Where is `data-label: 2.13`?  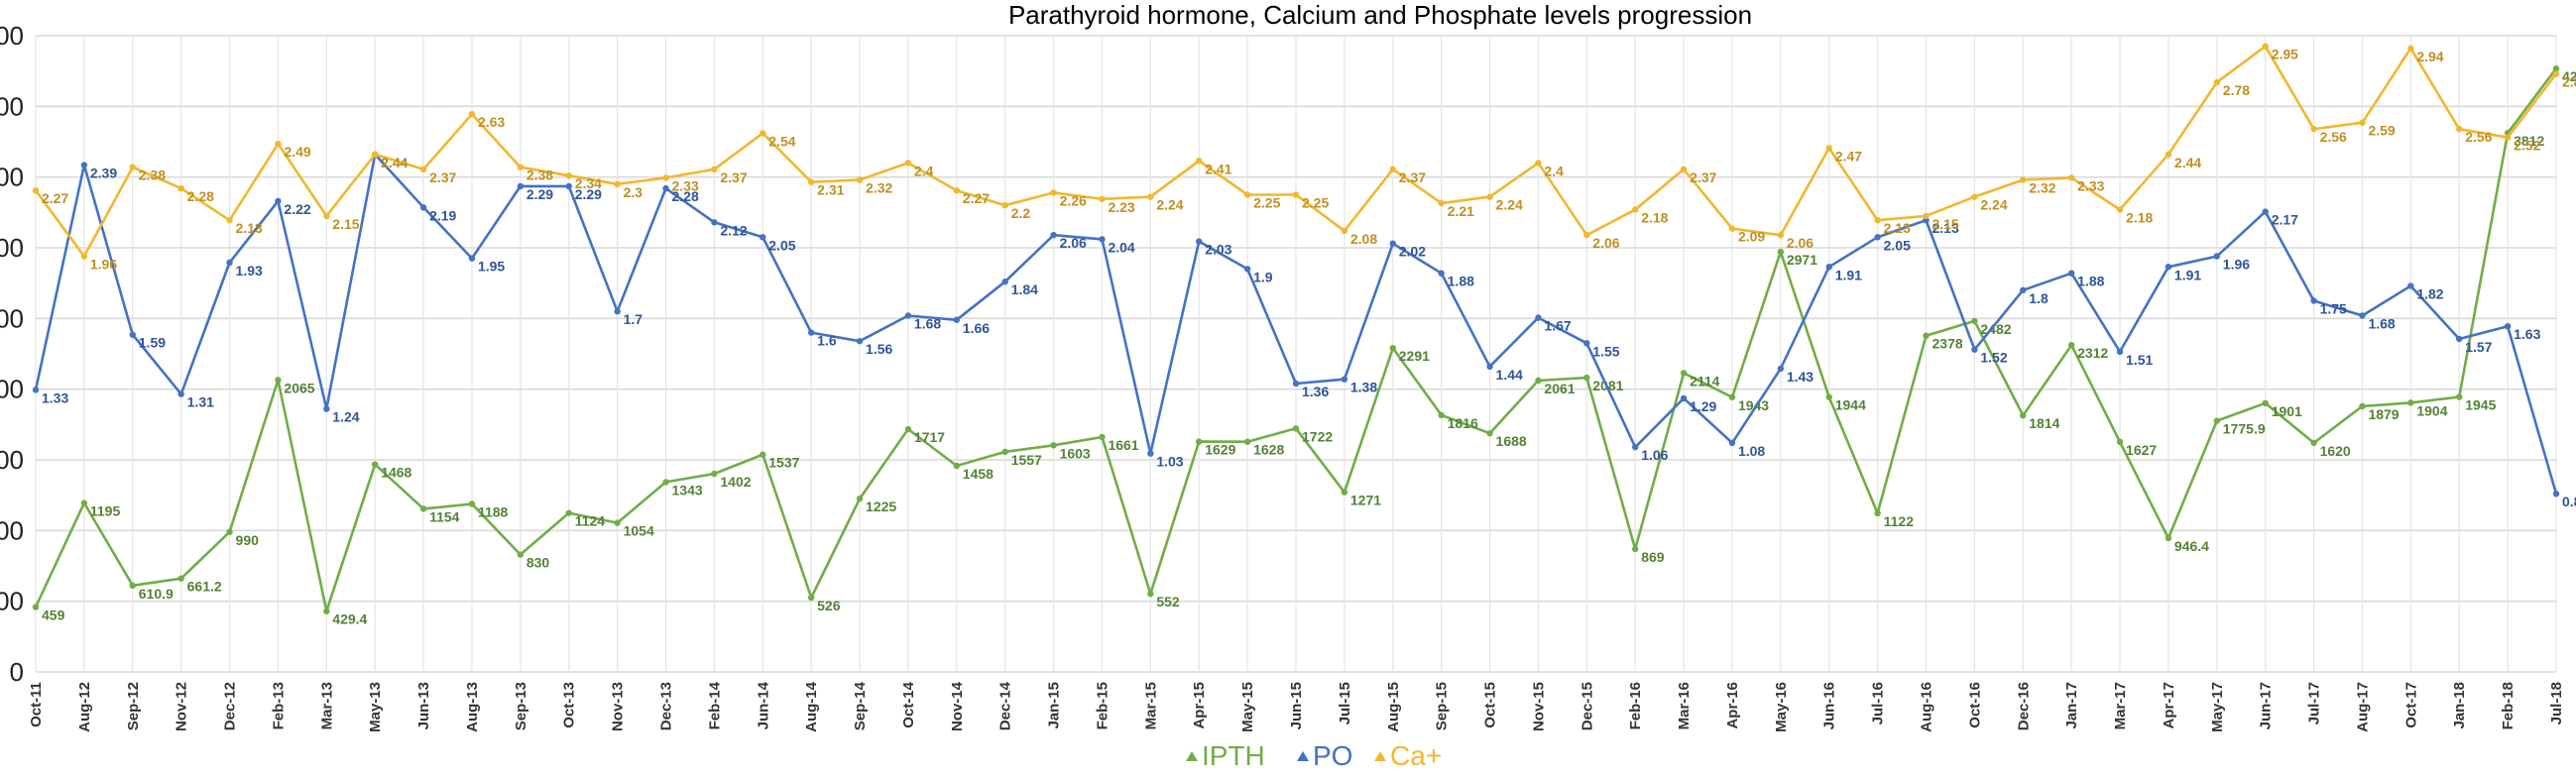
data-label: 2.13 is located at coordinates (250, 228).